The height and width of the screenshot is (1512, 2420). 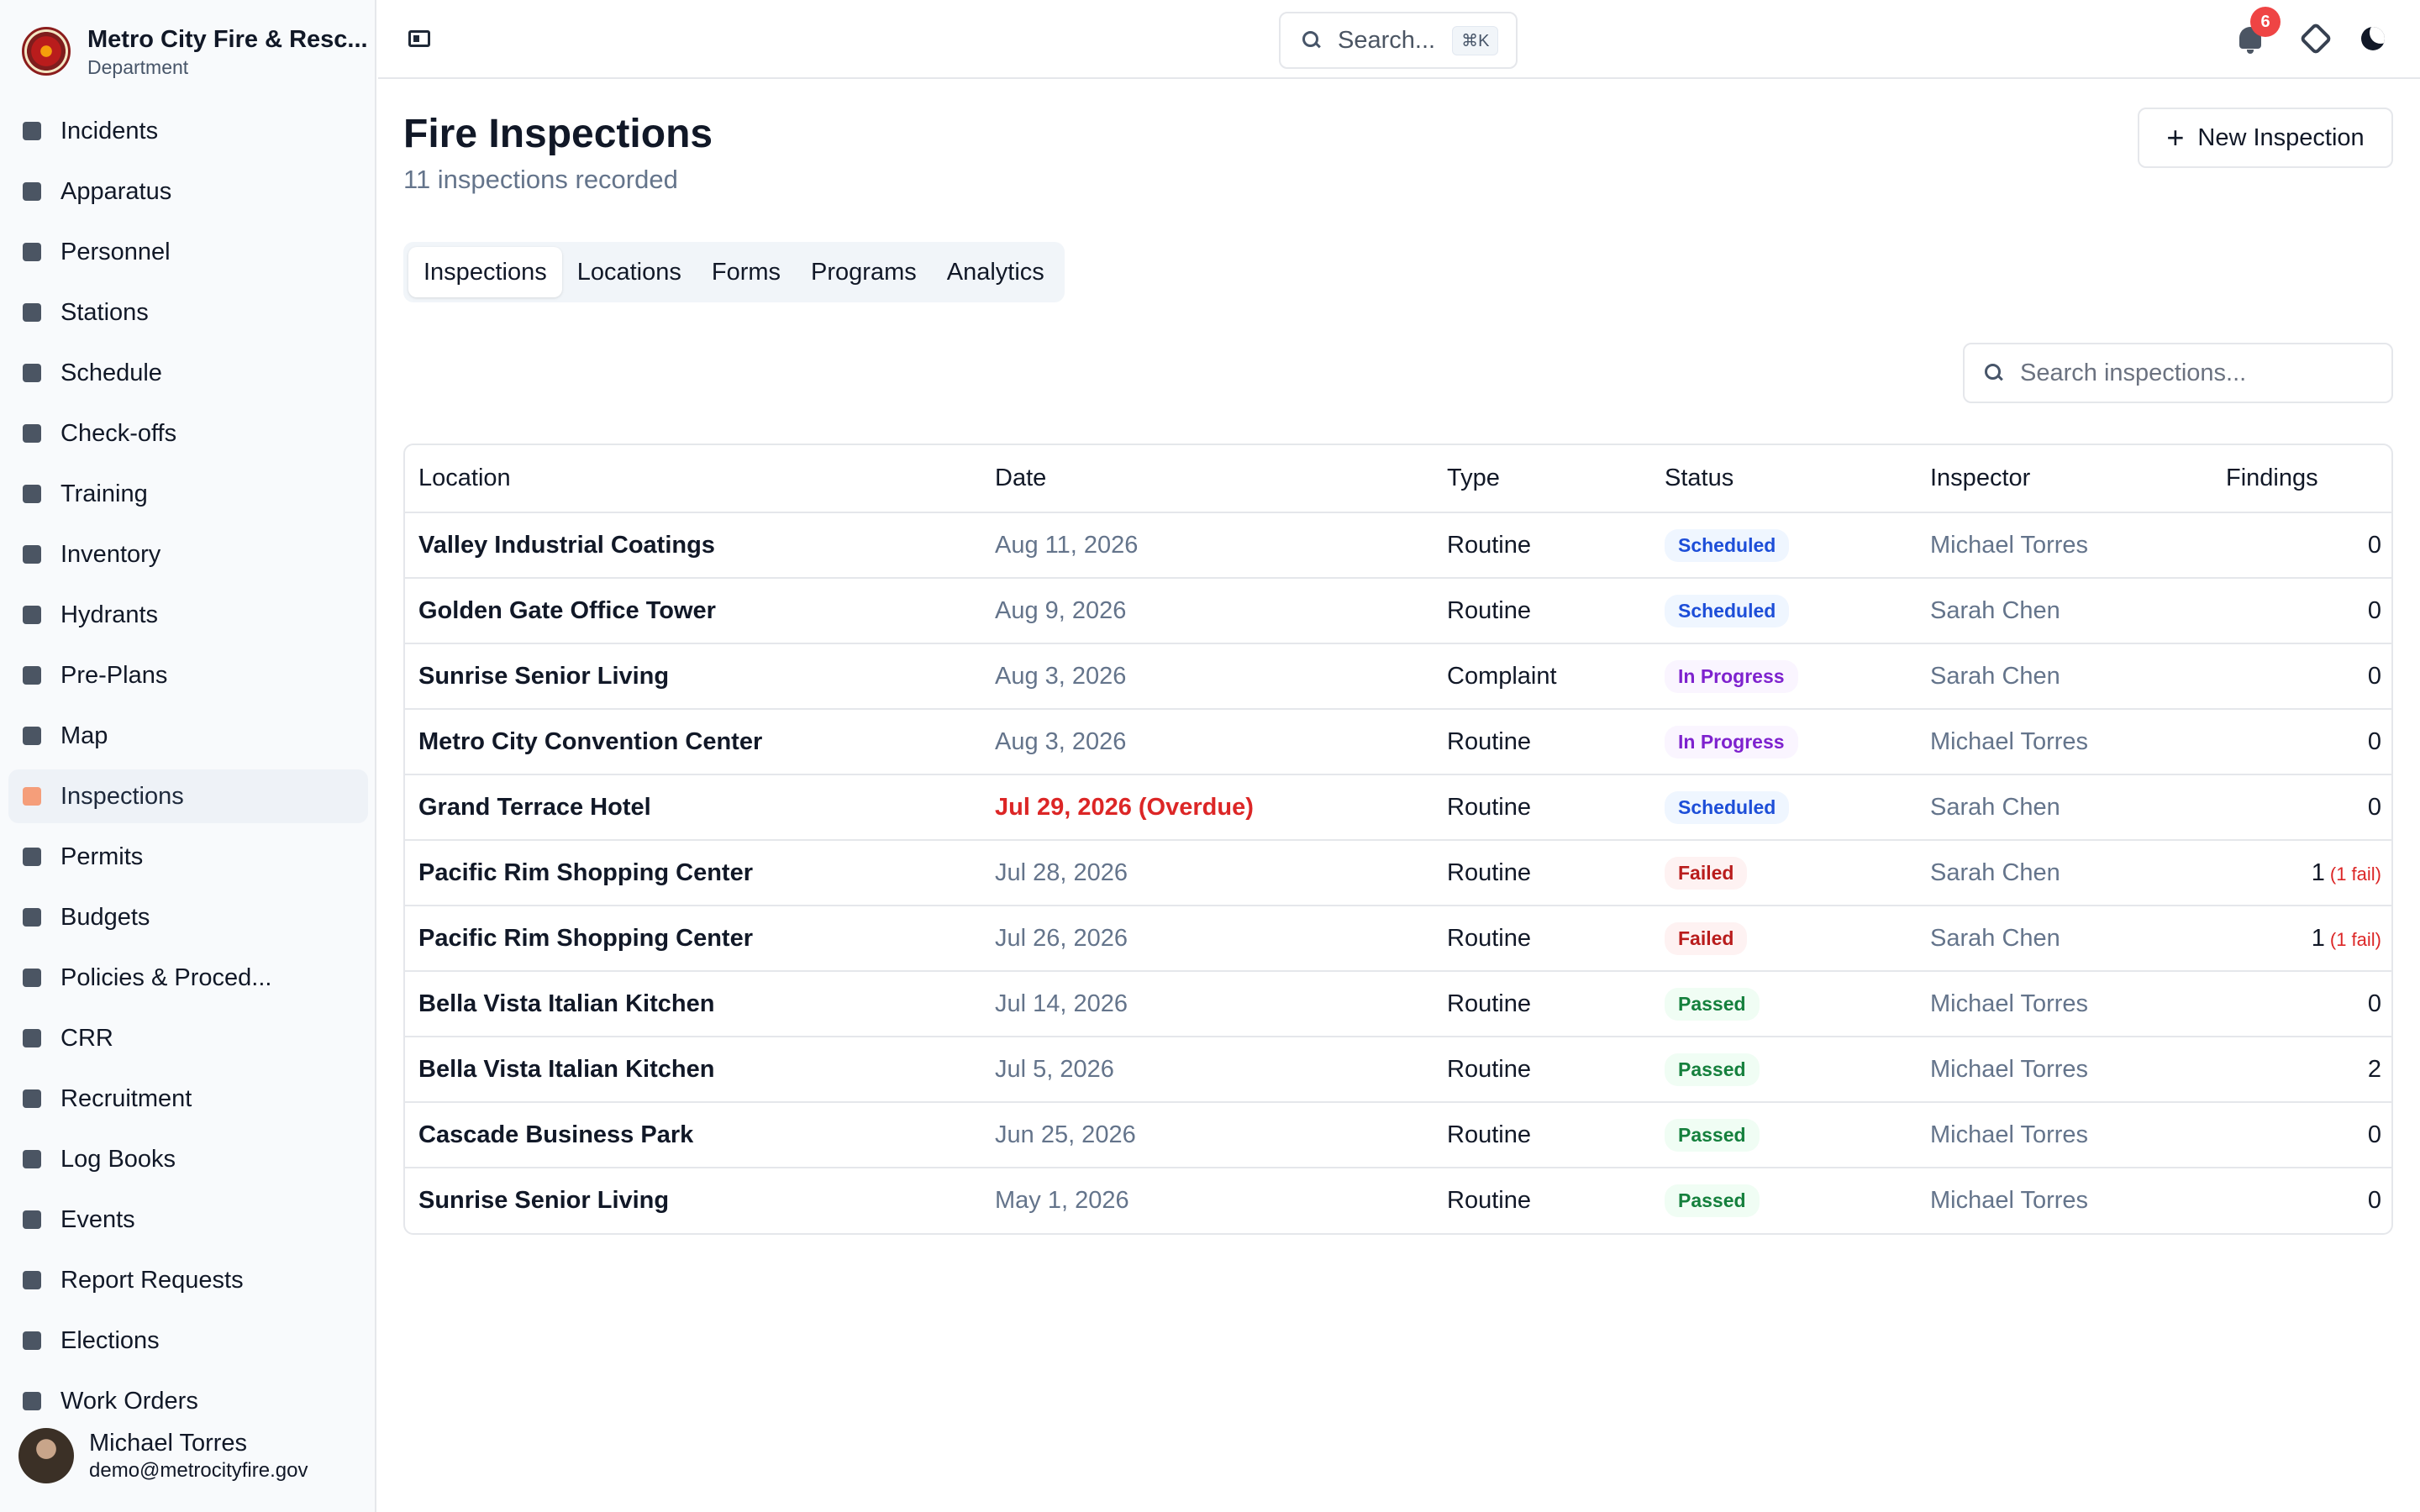 What do you see at coordinates (2301, 479) in the screenshot?
I see `column-header-findings: Findings` at bounding box center [2301, 479].